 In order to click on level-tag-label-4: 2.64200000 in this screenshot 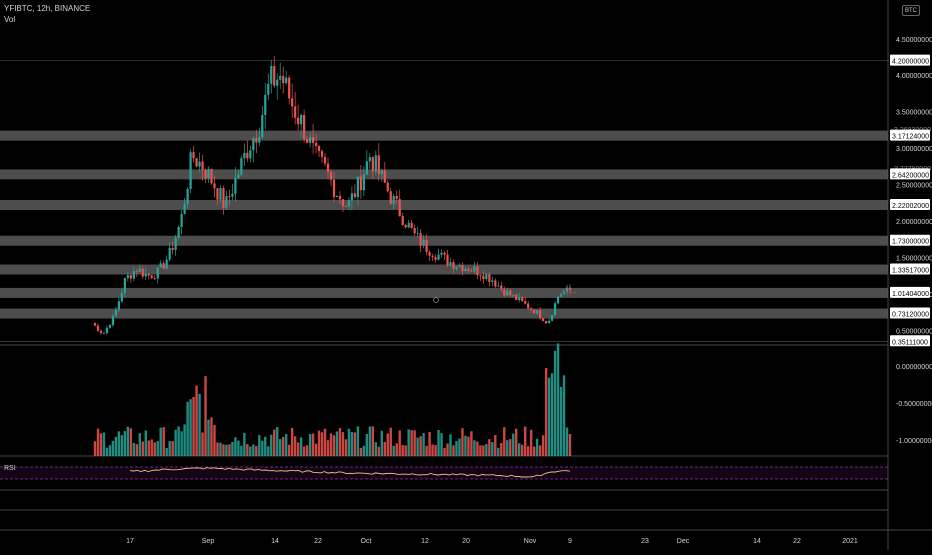, I will do `click(910, 175)`.